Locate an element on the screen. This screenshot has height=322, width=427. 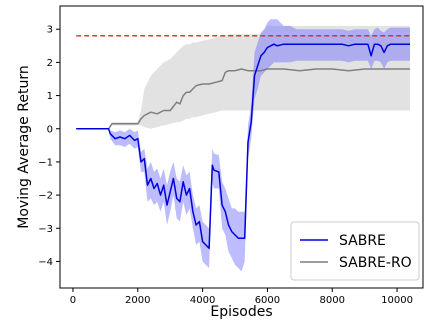
y-tick-label: −1 is located at coordinates (45, 162).